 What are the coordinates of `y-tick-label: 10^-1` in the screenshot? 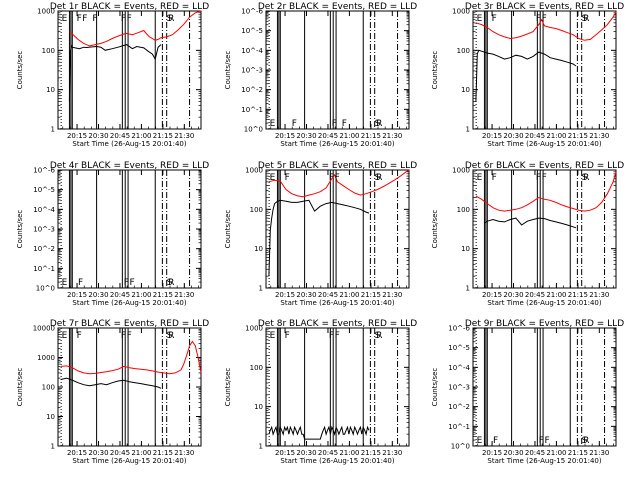 It's located at (44, 269).